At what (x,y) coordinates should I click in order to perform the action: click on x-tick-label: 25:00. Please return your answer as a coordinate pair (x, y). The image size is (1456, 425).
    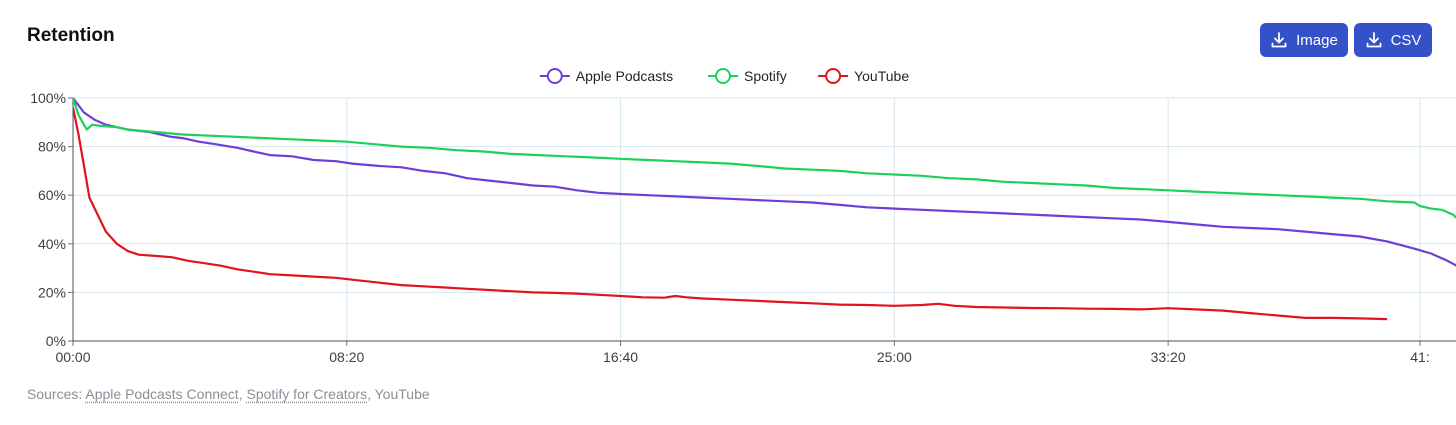
    Looking at the image, I should click on (894, 357).